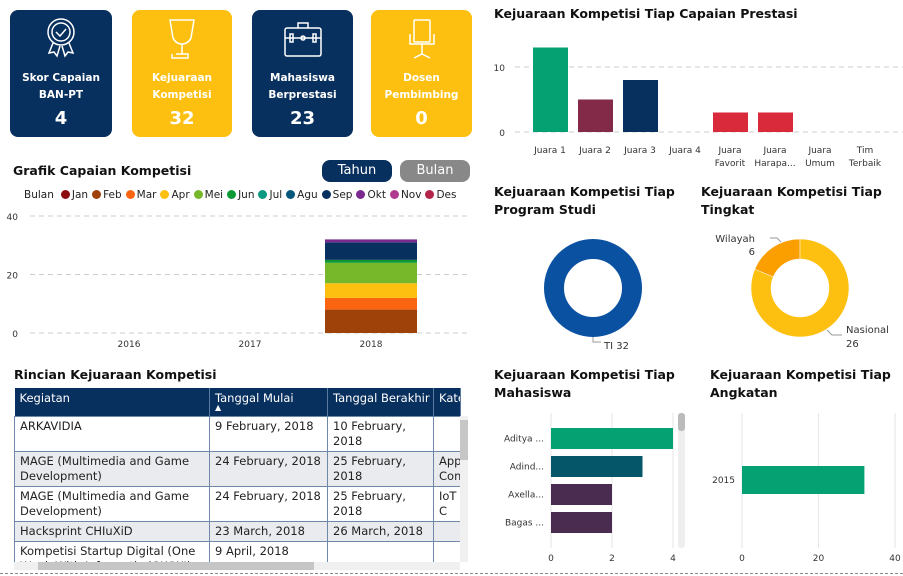 The image size is (903, 576). Describe the element at coordinates (112, 531) in the screenshot. I see `table-cell: Hacksprint CHIuXiD` at that location.